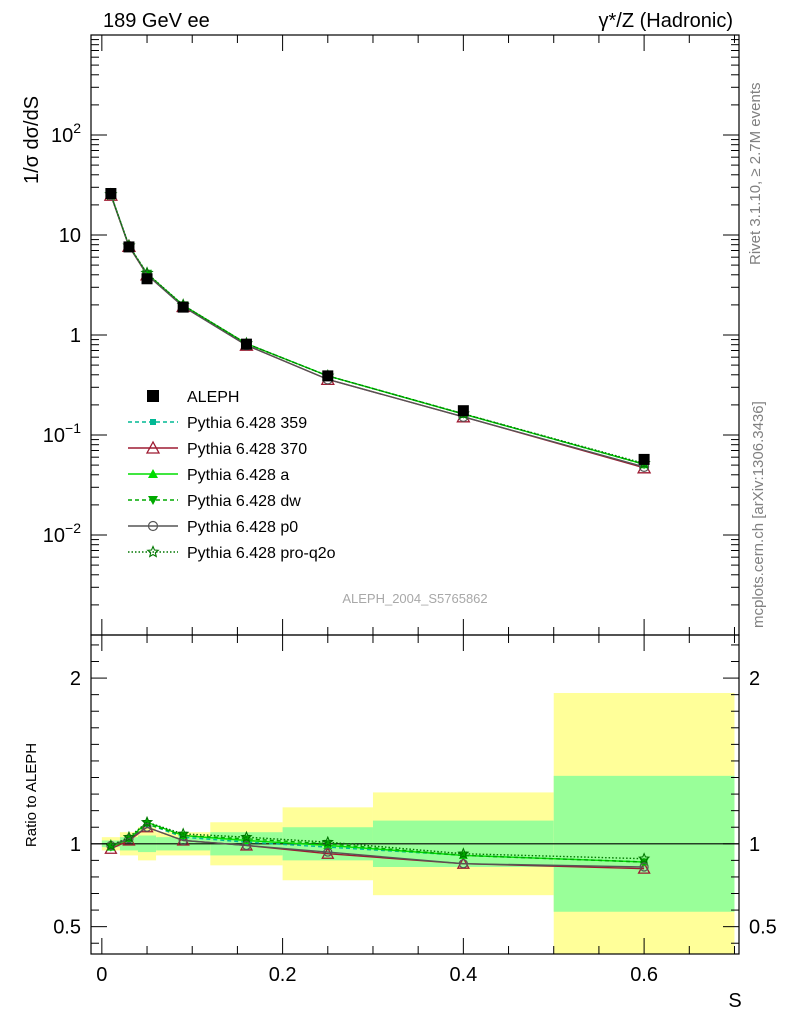  I want to click on main-y-tick-label: 10, so click(70, 236).